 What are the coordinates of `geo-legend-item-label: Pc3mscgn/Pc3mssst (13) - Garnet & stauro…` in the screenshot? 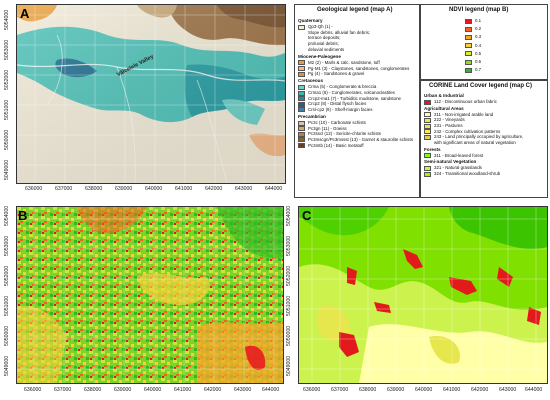 It's located at (360, 139).